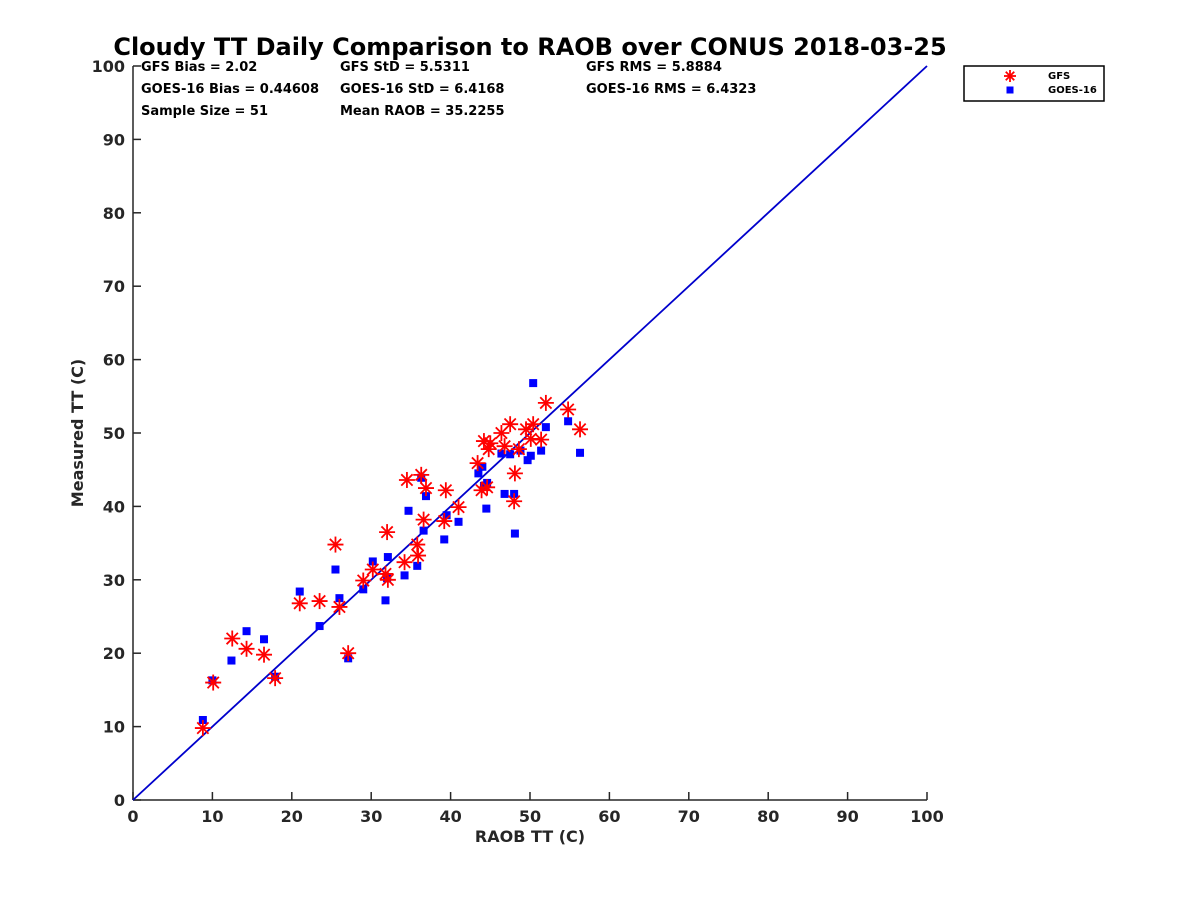 The image size is (1200, 905). What do you see at coordinates (114, 433) in the screenshot?
I see `y-tick-label: 50` at bounding box center [114, 433].